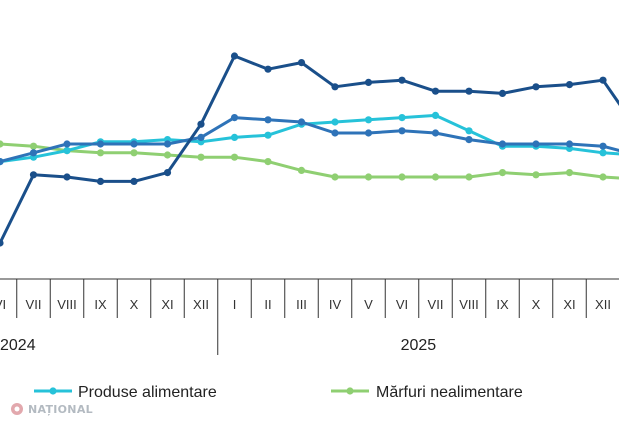 This screenshot has width=619, height=421. Describe the element at coordinates (536, 304) in the screenshot. I see `x-tick-label-16: X` at that location.